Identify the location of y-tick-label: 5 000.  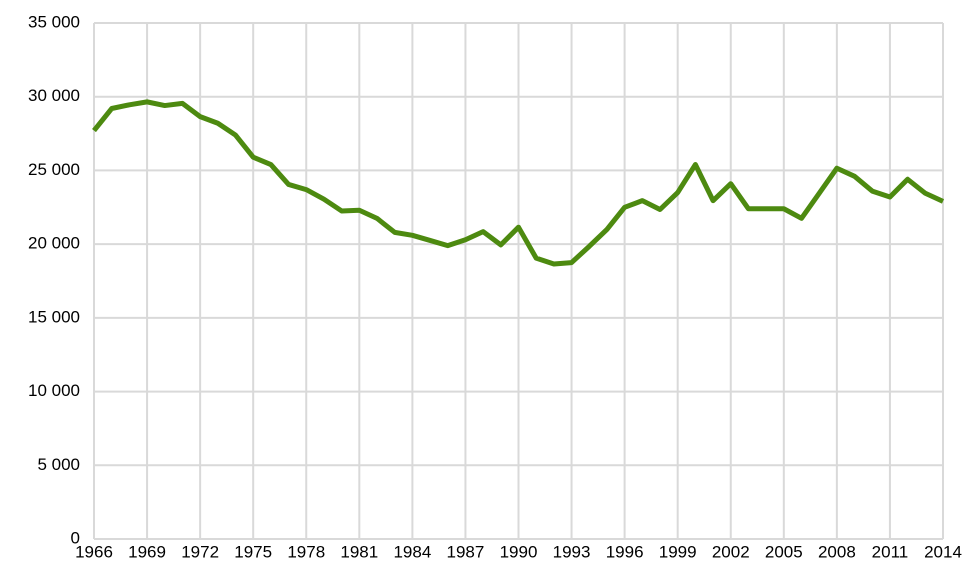
(58, 464).